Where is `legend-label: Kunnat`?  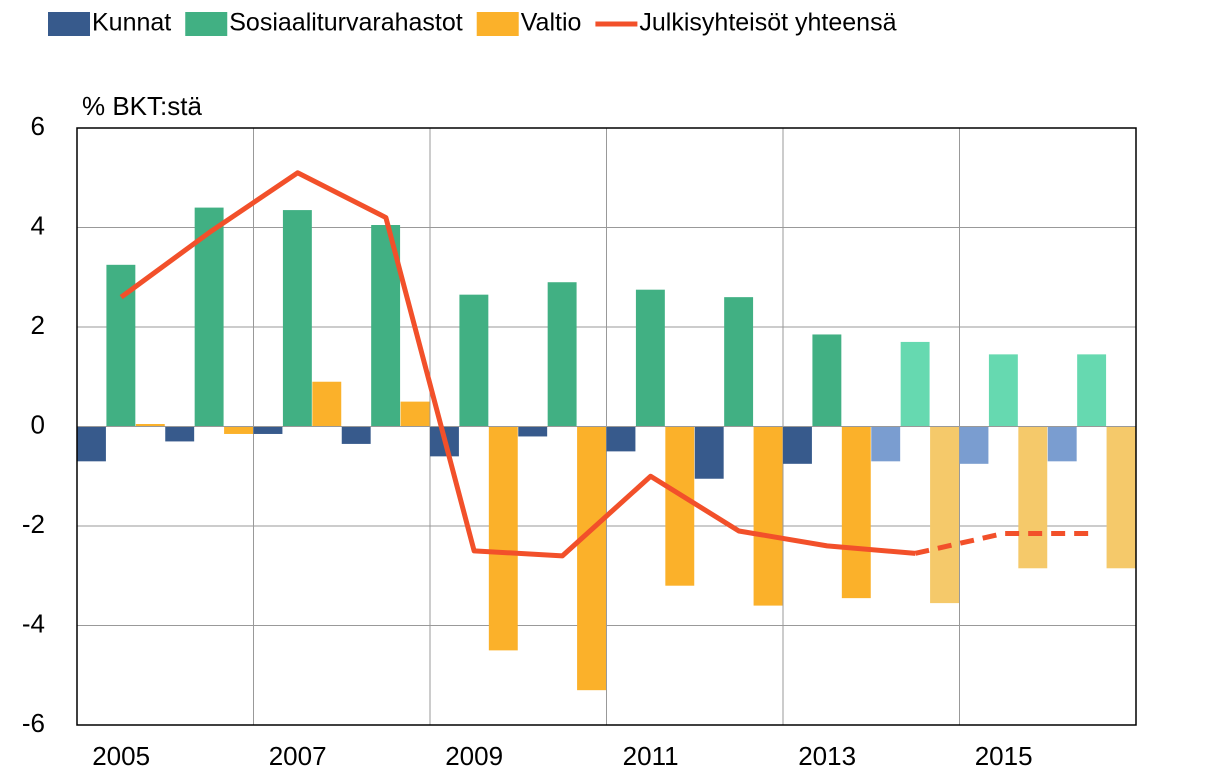 legend-label: Kunnat is located at coordinates (131, 23).